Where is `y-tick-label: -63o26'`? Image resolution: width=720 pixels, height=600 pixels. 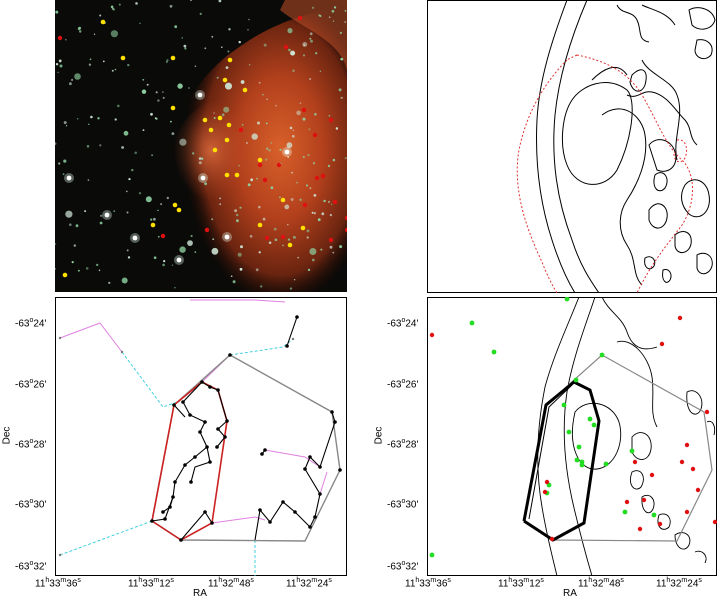 y-tick-label: -63o26' is located at coordinates (31, 384).